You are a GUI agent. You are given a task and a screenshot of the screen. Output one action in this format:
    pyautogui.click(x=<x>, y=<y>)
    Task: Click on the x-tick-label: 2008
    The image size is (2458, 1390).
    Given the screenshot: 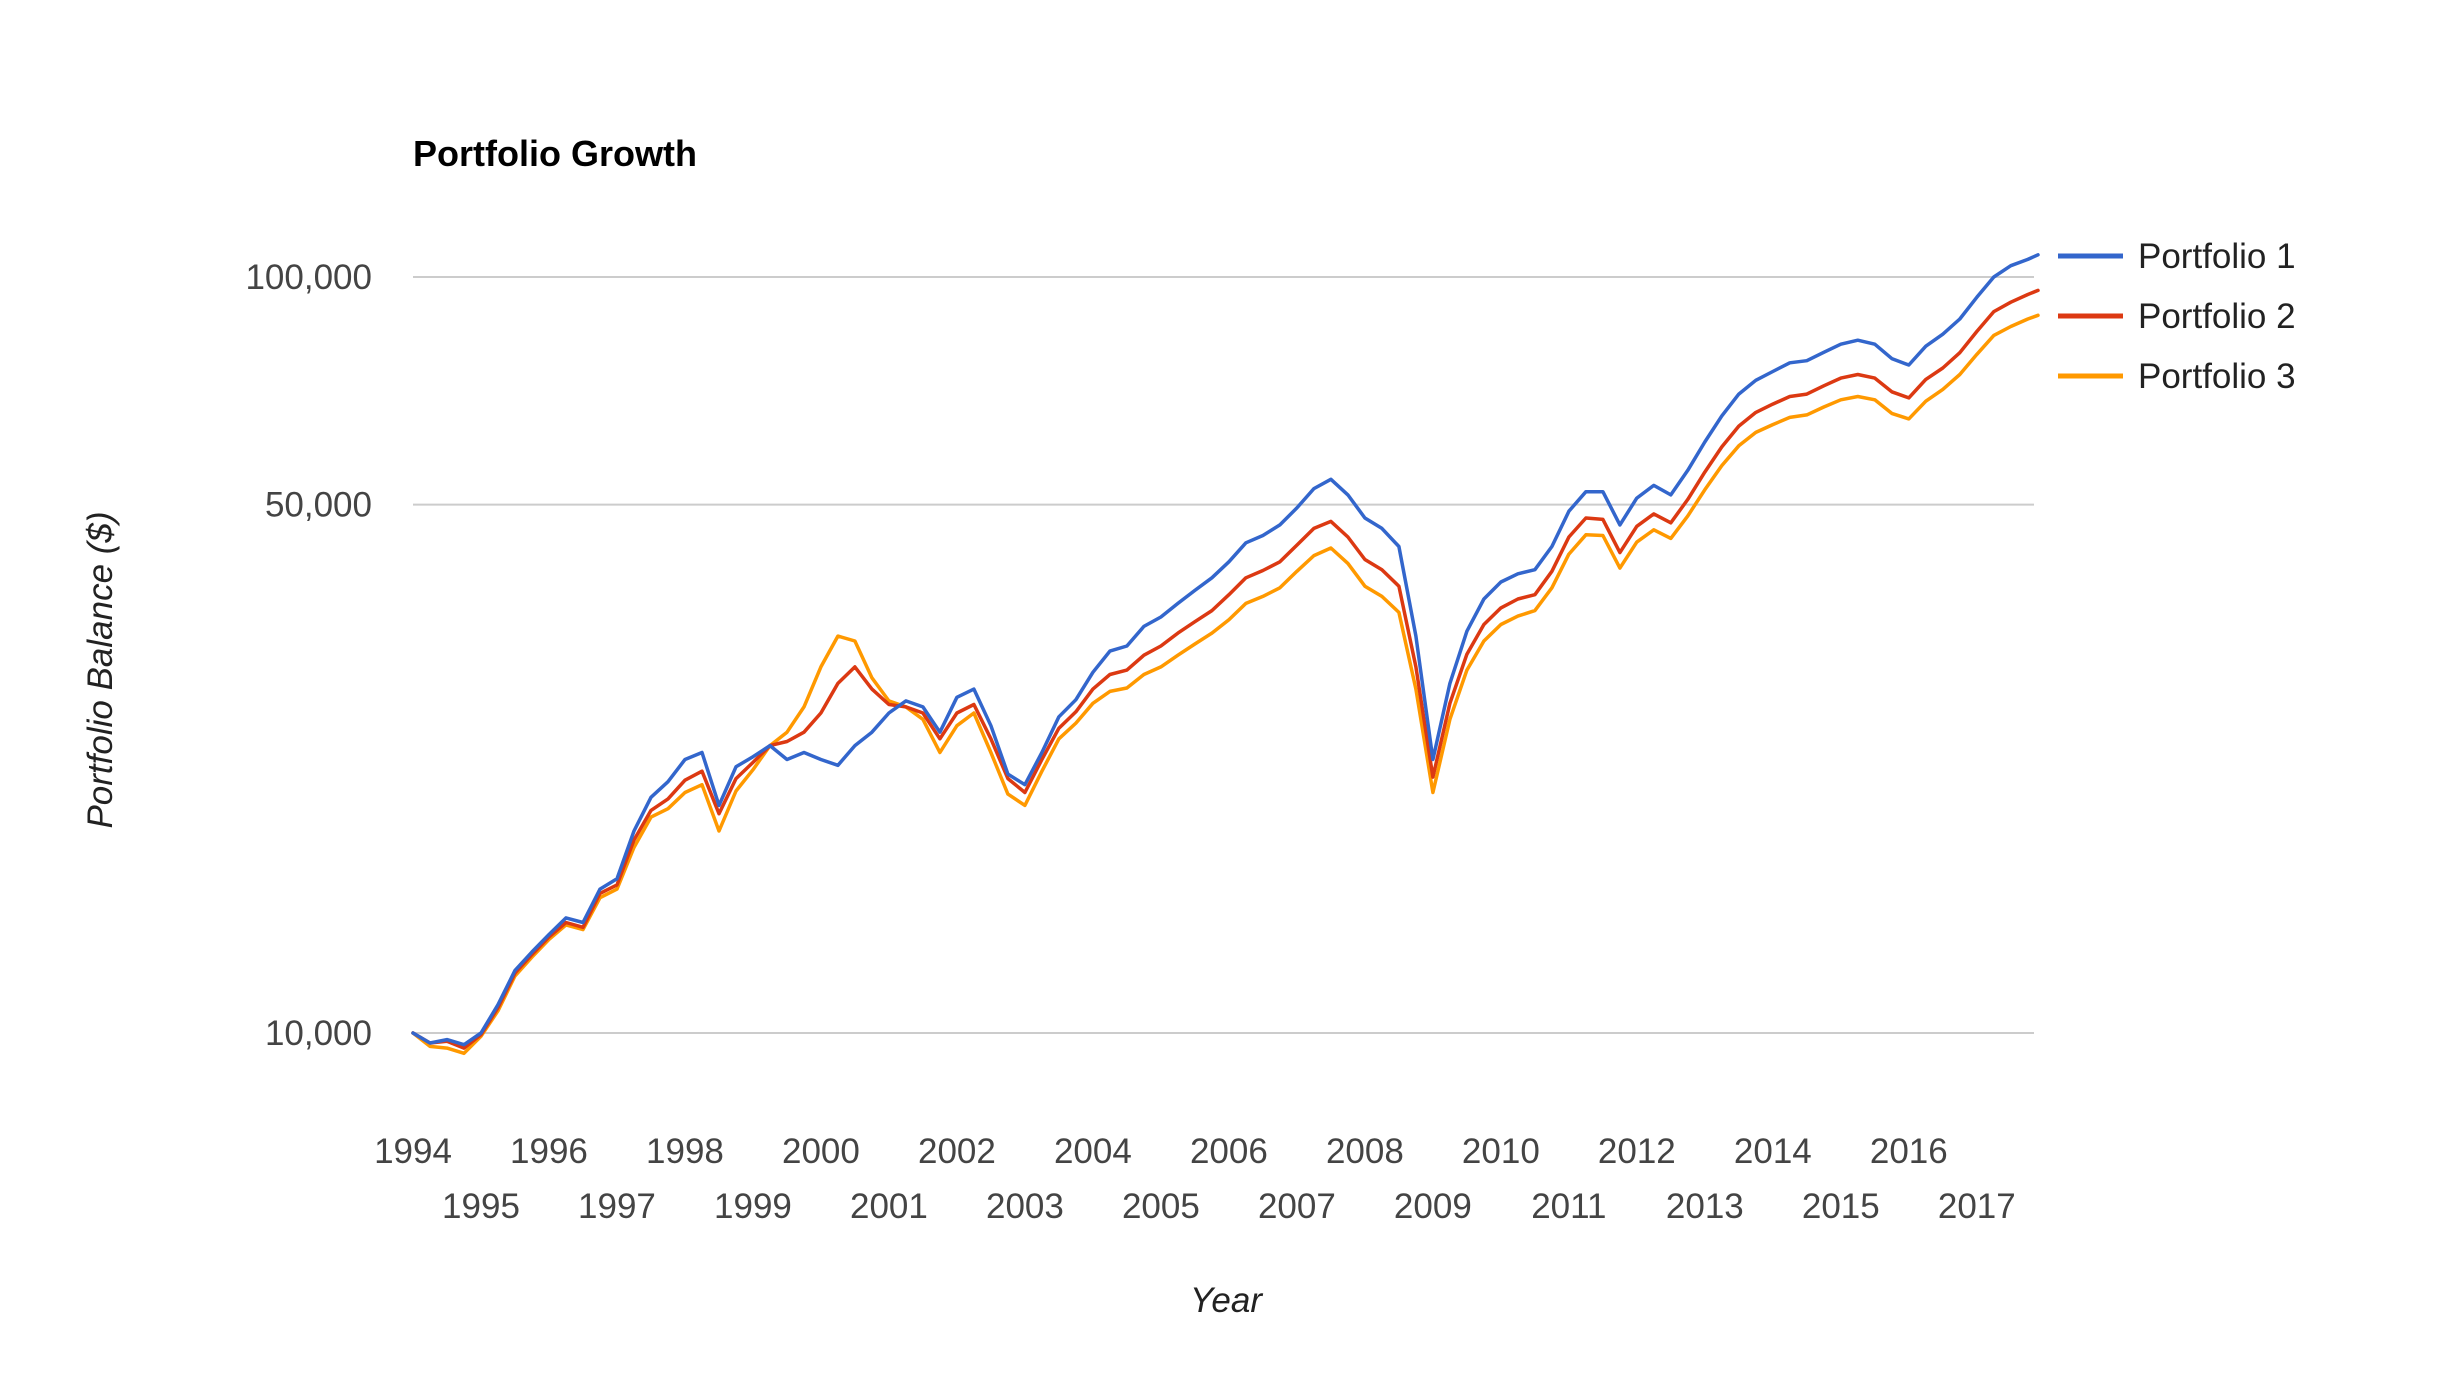 What is the action you would take?
    pyautogui.click(x=1365, y=1151)
    